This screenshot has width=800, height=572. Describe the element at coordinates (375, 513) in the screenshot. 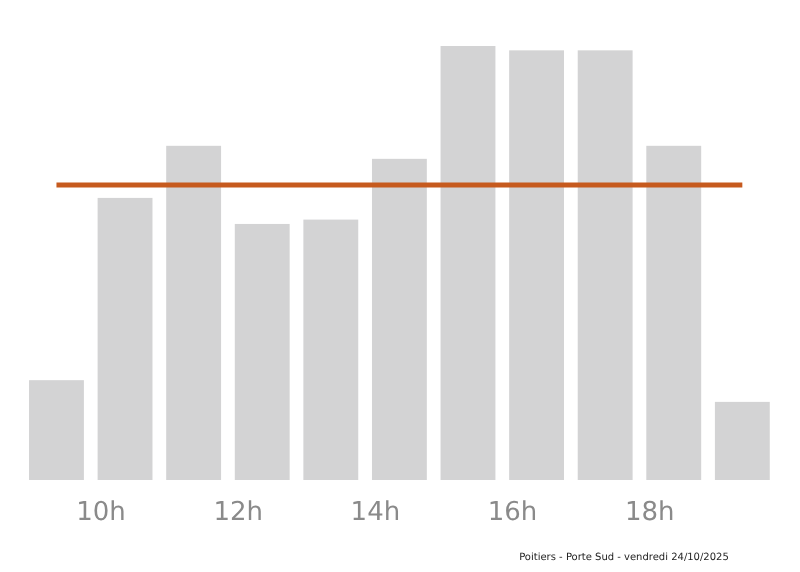

I see `x-tick-label: 14h` at that location.